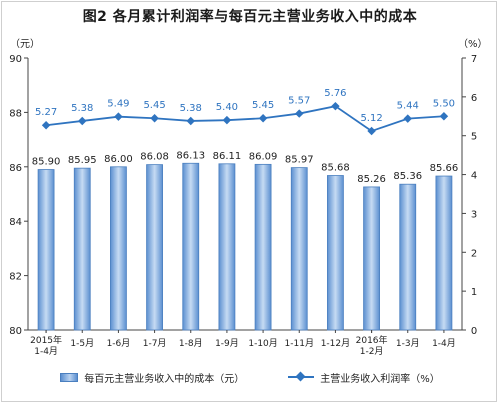  What do you see at coordinates (15, 277) in the screenshot?
I see `left-tick-label: 82` at bounding box center [15, 277].